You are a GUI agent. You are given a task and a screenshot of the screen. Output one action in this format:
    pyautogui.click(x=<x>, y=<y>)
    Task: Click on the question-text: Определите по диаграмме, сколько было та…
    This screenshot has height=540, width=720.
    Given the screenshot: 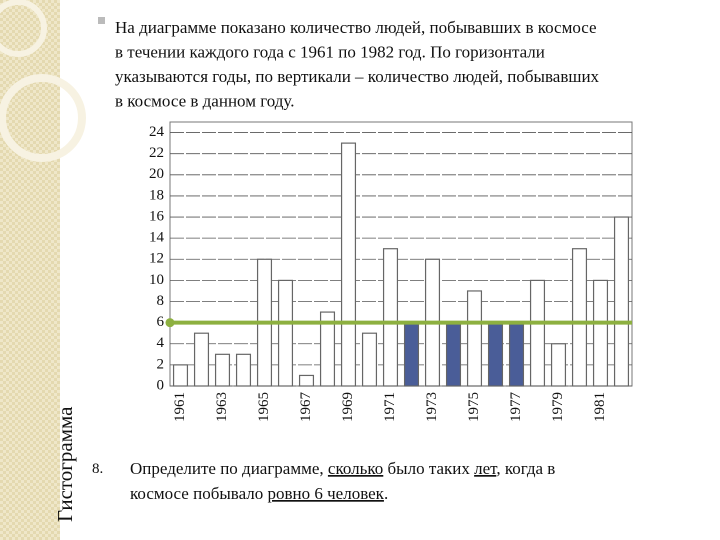 What is the action you would take?
    pyautogui.click(x=342, y=468)
    